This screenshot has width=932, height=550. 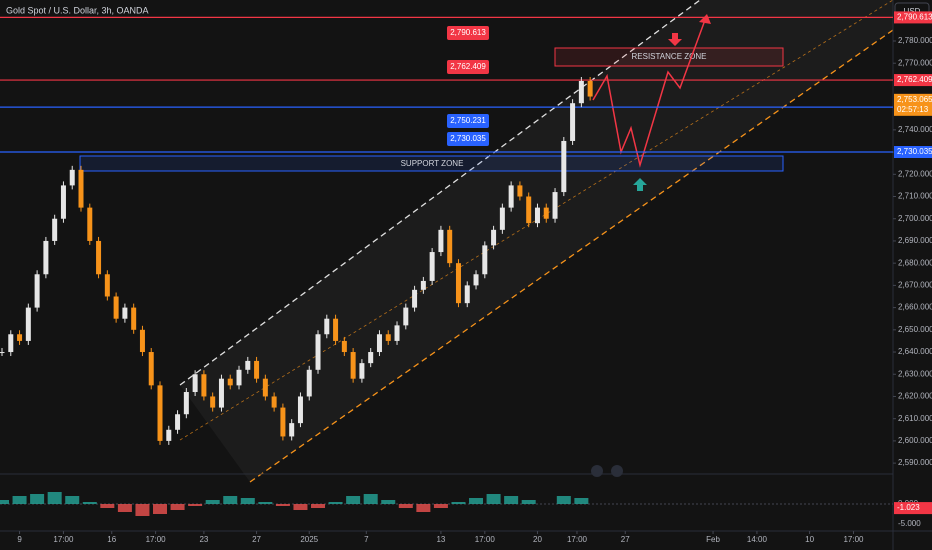 What do you see at coordinates (468, 138) in the screenshot?
I see `price-note-label: 2,730.035` at bounding box center [468, 138].